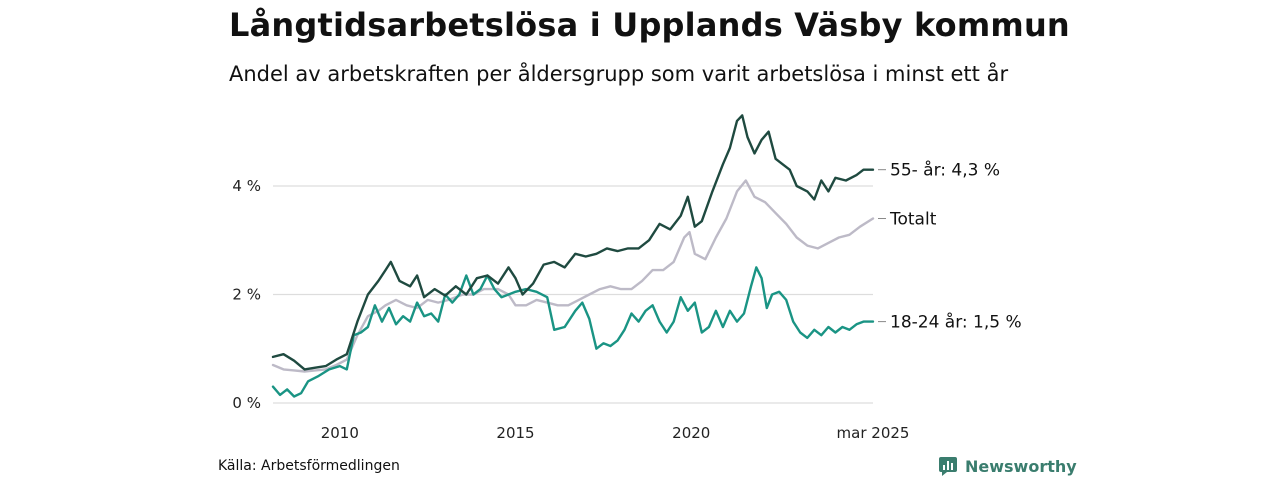  I want to click on x-tick-label: 2010, so click(340, 433).